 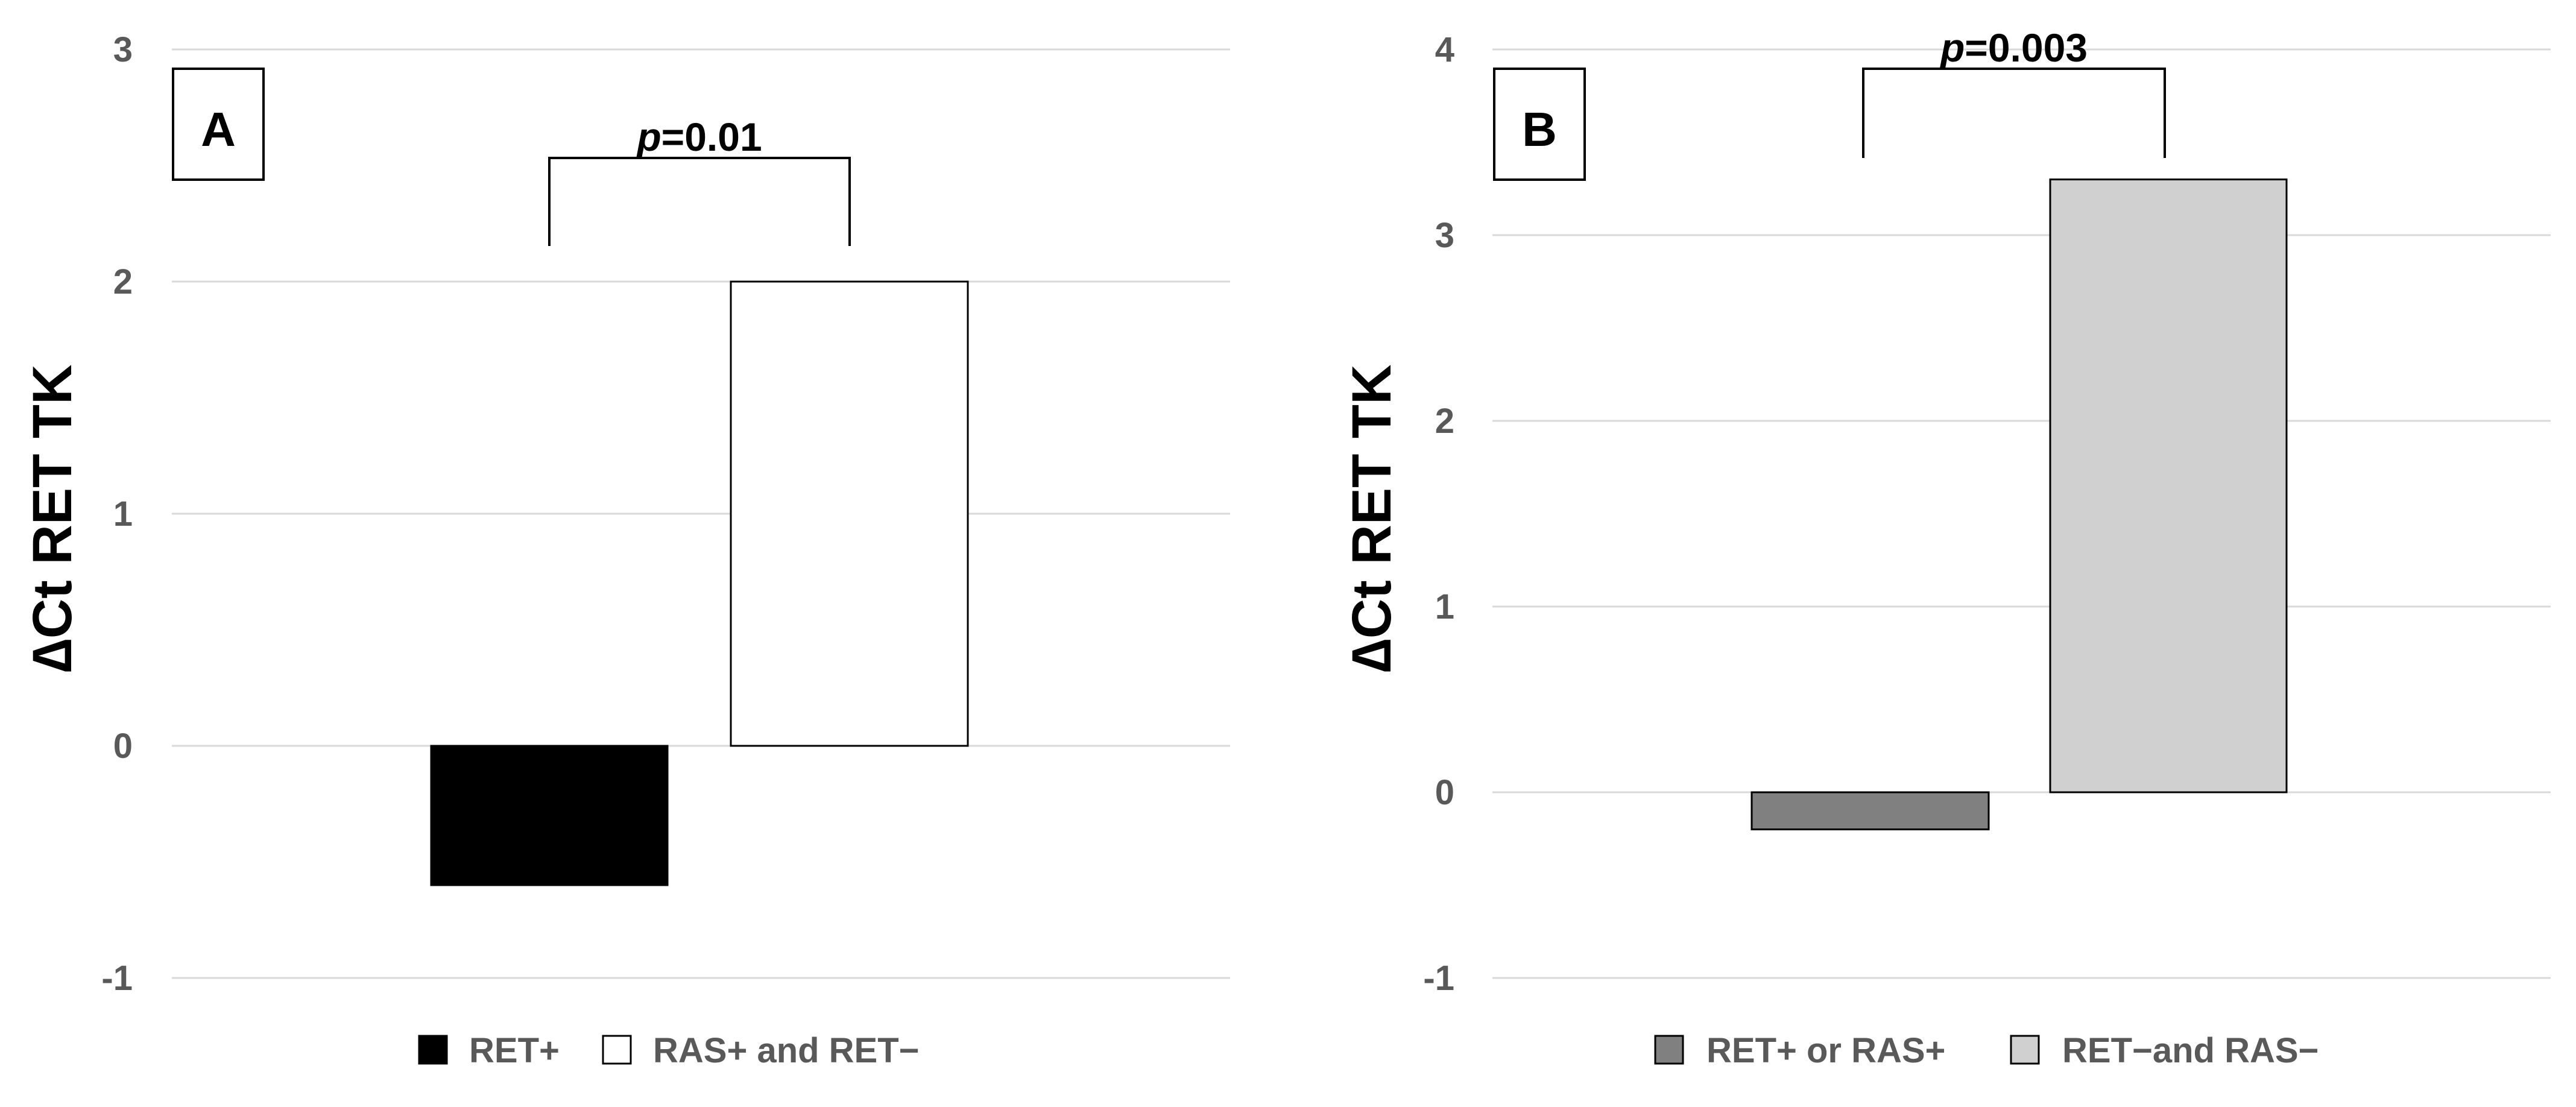 I want to click on p-value-label: p=0.003, so click(x=2013, y=47).